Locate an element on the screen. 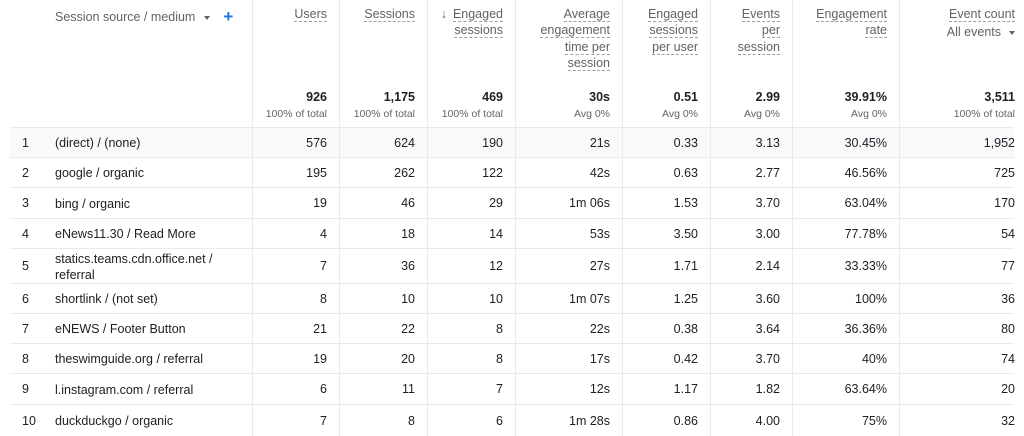 Image resolution: width=1024 pixels, height=436 pixels. dimension-header: Session source / medium + is located at coordinates (144, 16).